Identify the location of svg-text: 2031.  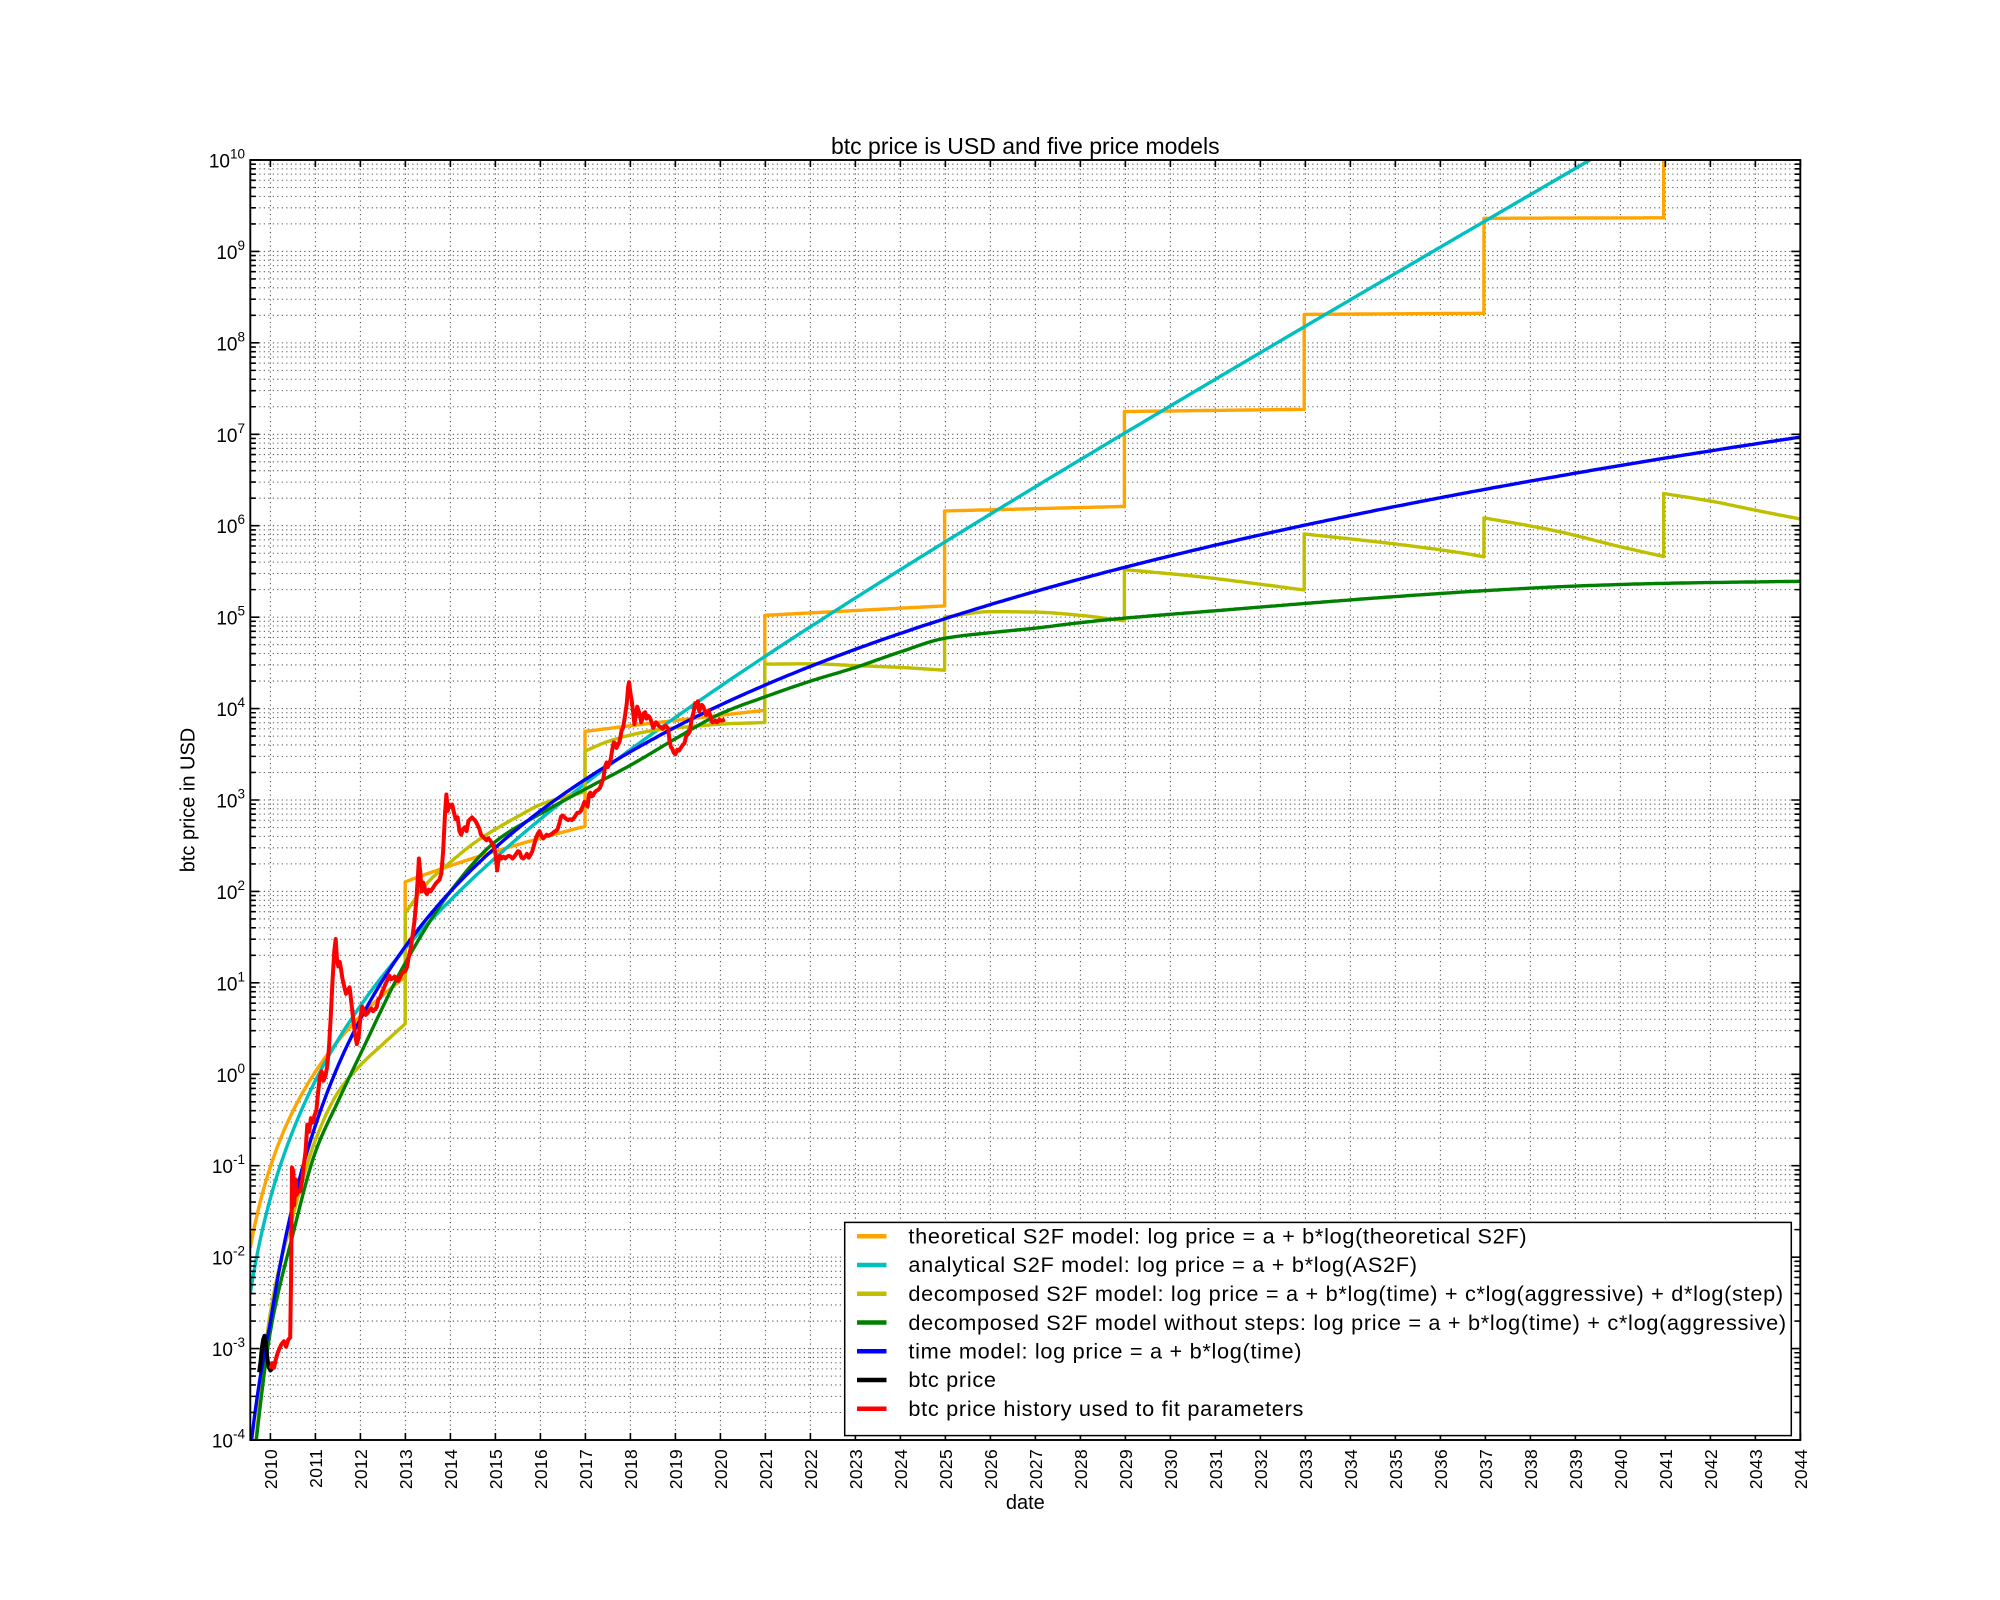
(1216, 1469).